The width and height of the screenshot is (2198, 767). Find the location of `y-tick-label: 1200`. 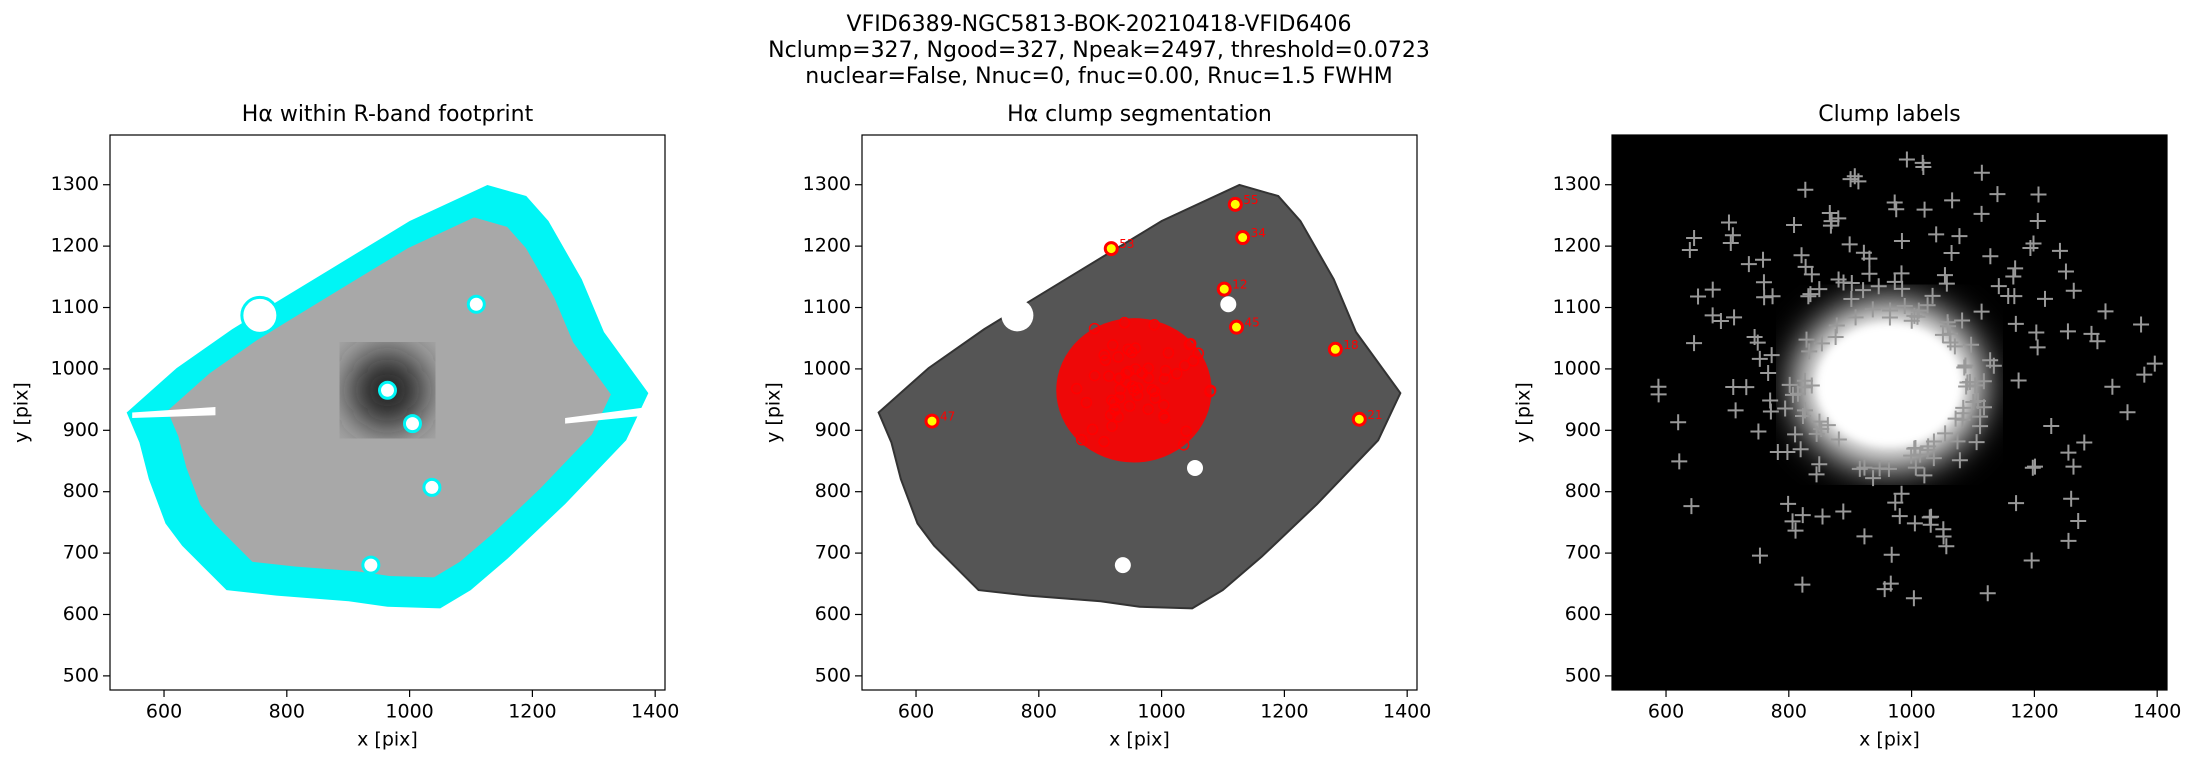

y-tick-label: 1200 is located at coordinates (75, 246).